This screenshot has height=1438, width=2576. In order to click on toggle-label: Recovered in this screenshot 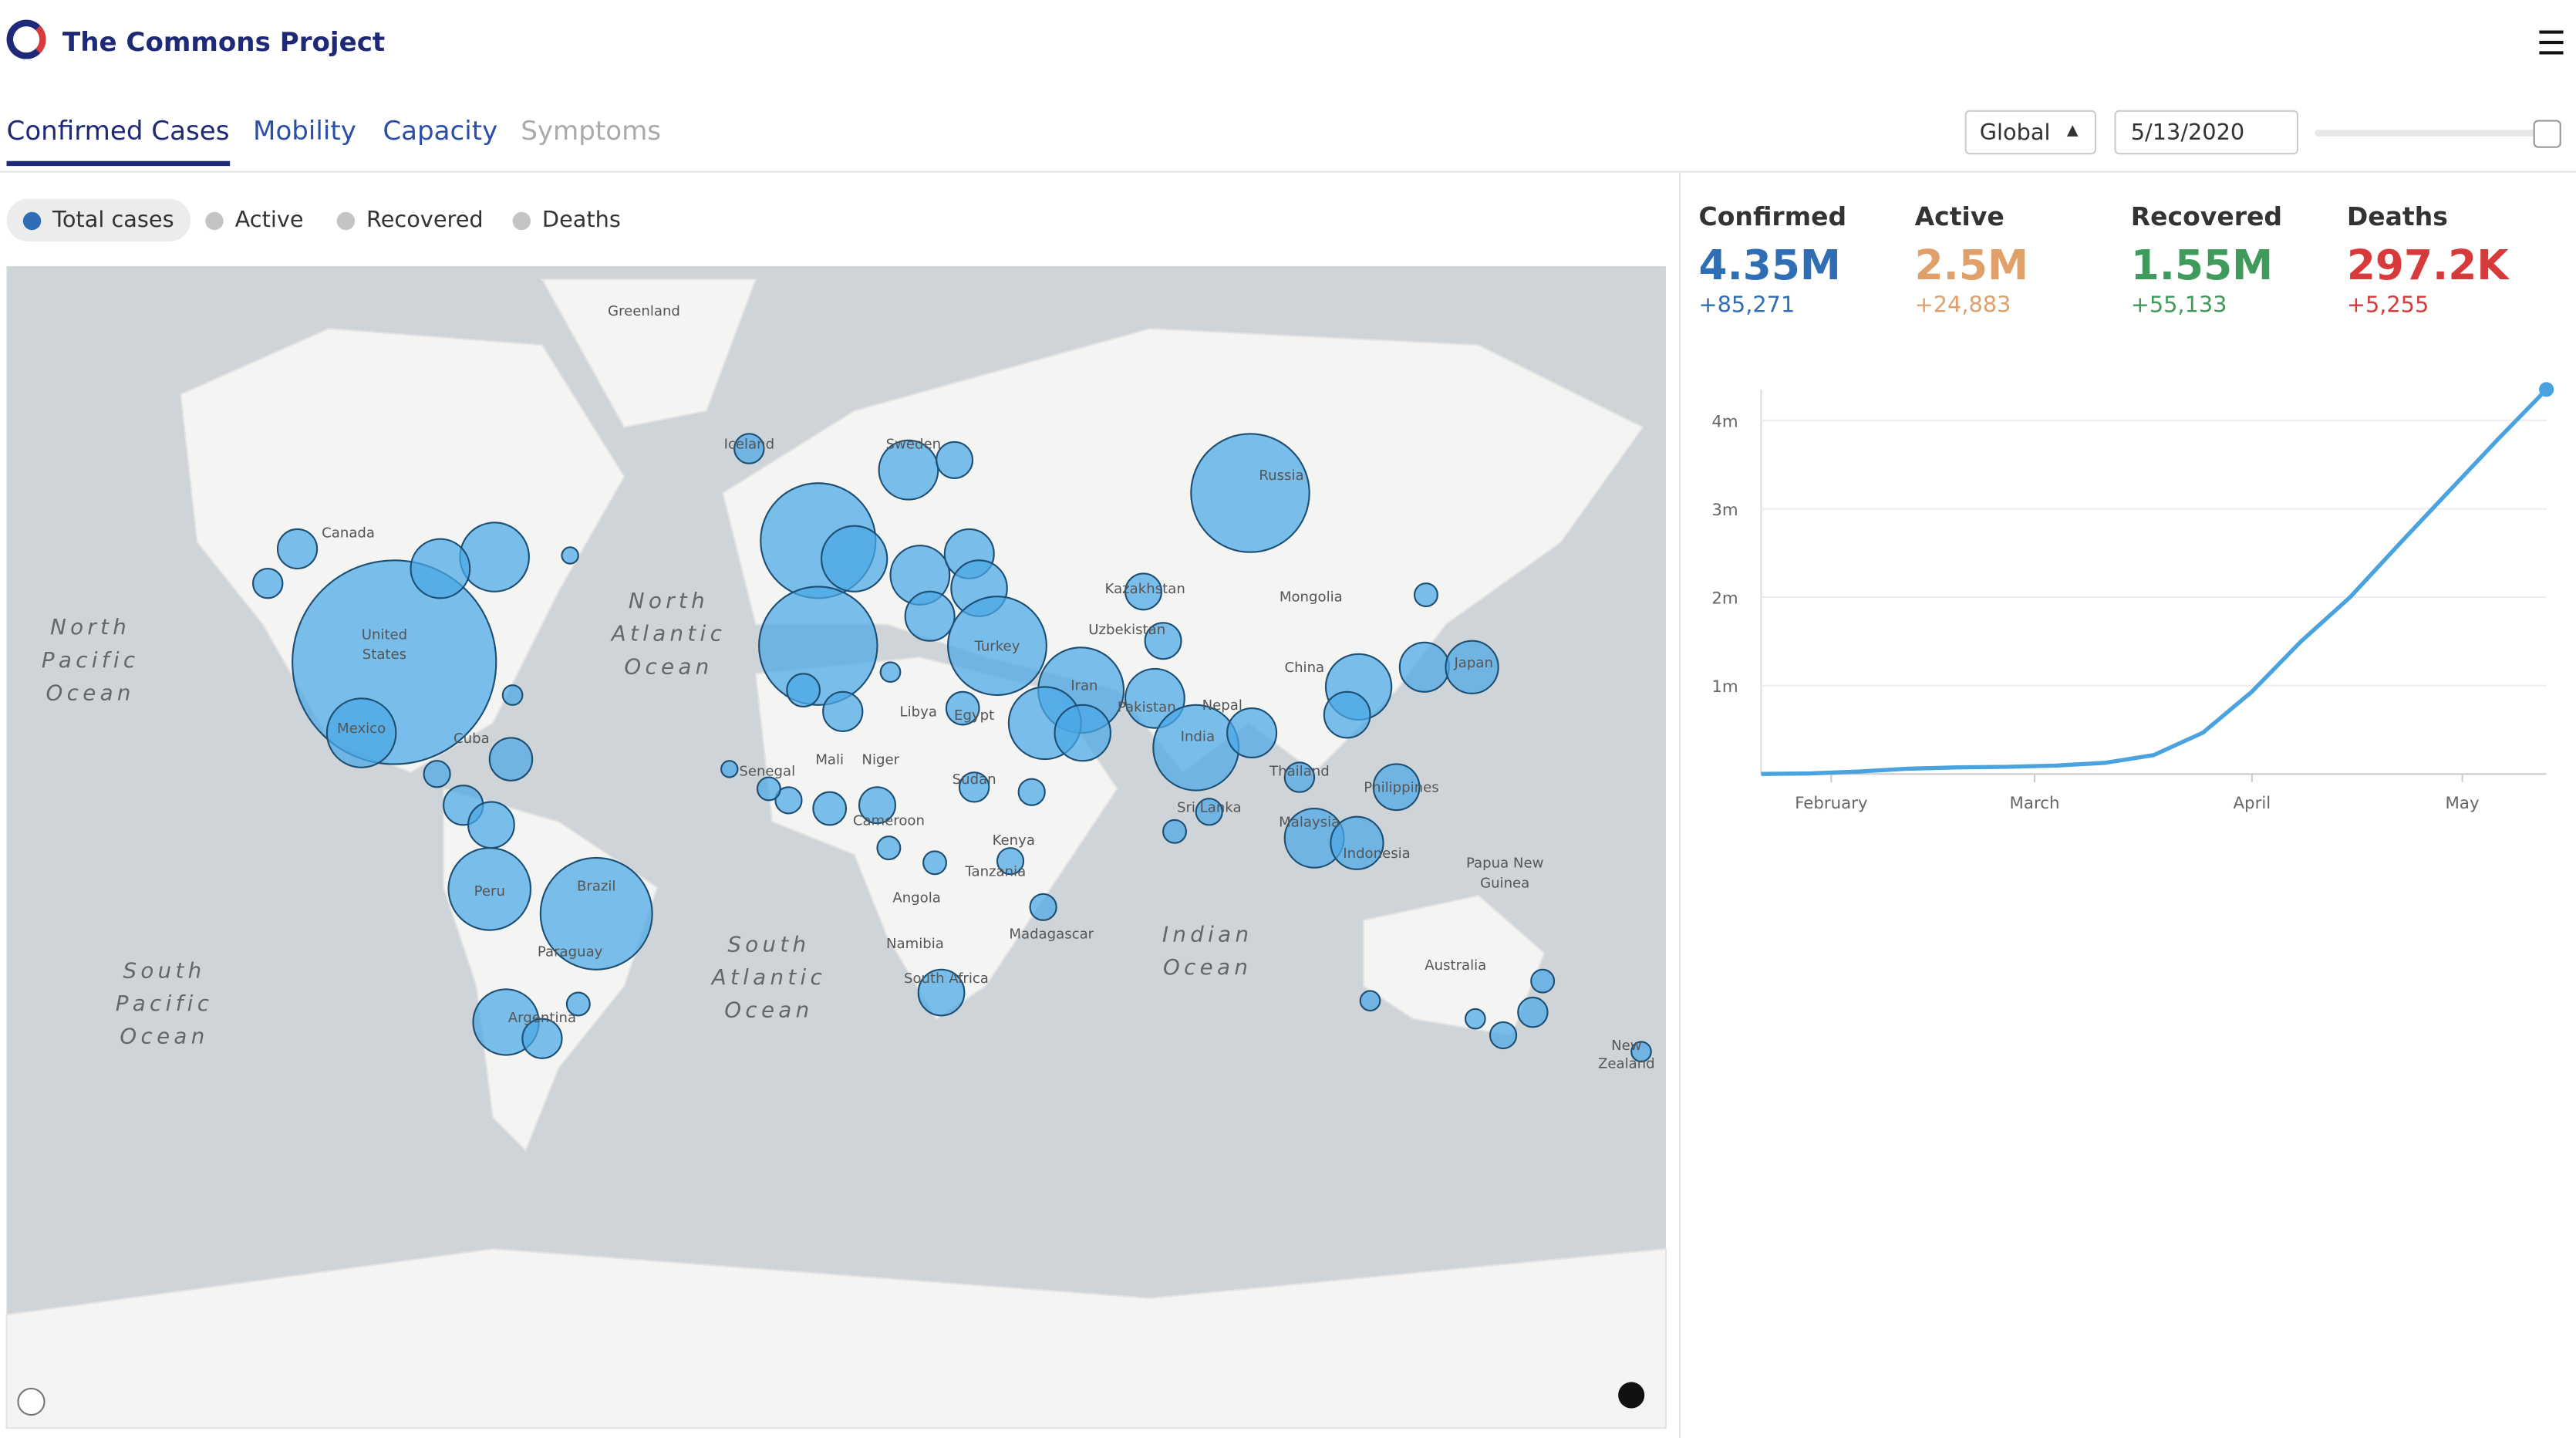, I will do `click(425, 221)`.